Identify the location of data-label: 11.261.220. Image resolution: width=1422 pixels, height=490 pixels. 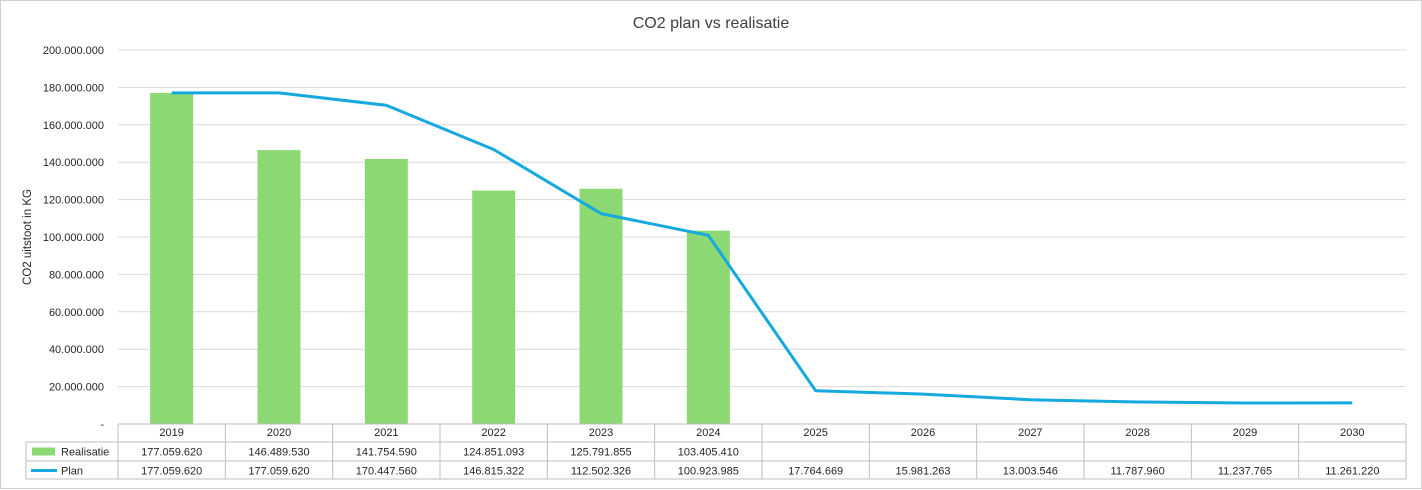
(1352, 472).